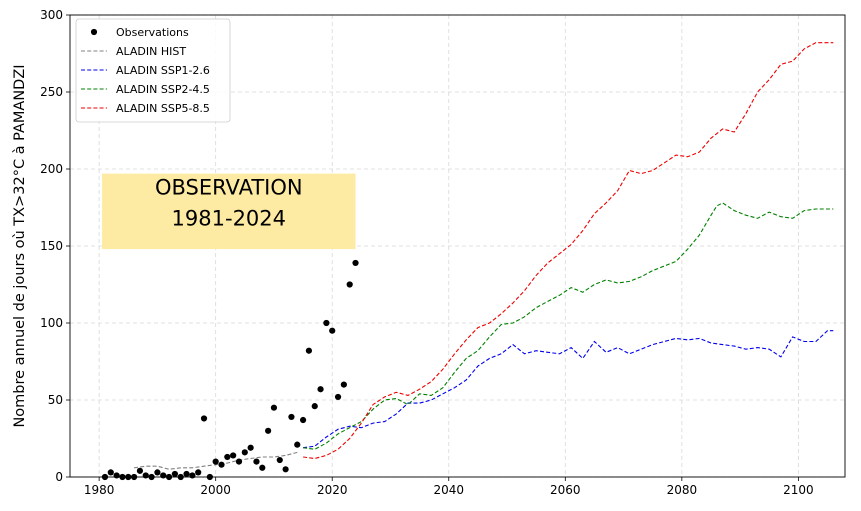  I want to click on y-tick-label: 300, so click(51, 15).